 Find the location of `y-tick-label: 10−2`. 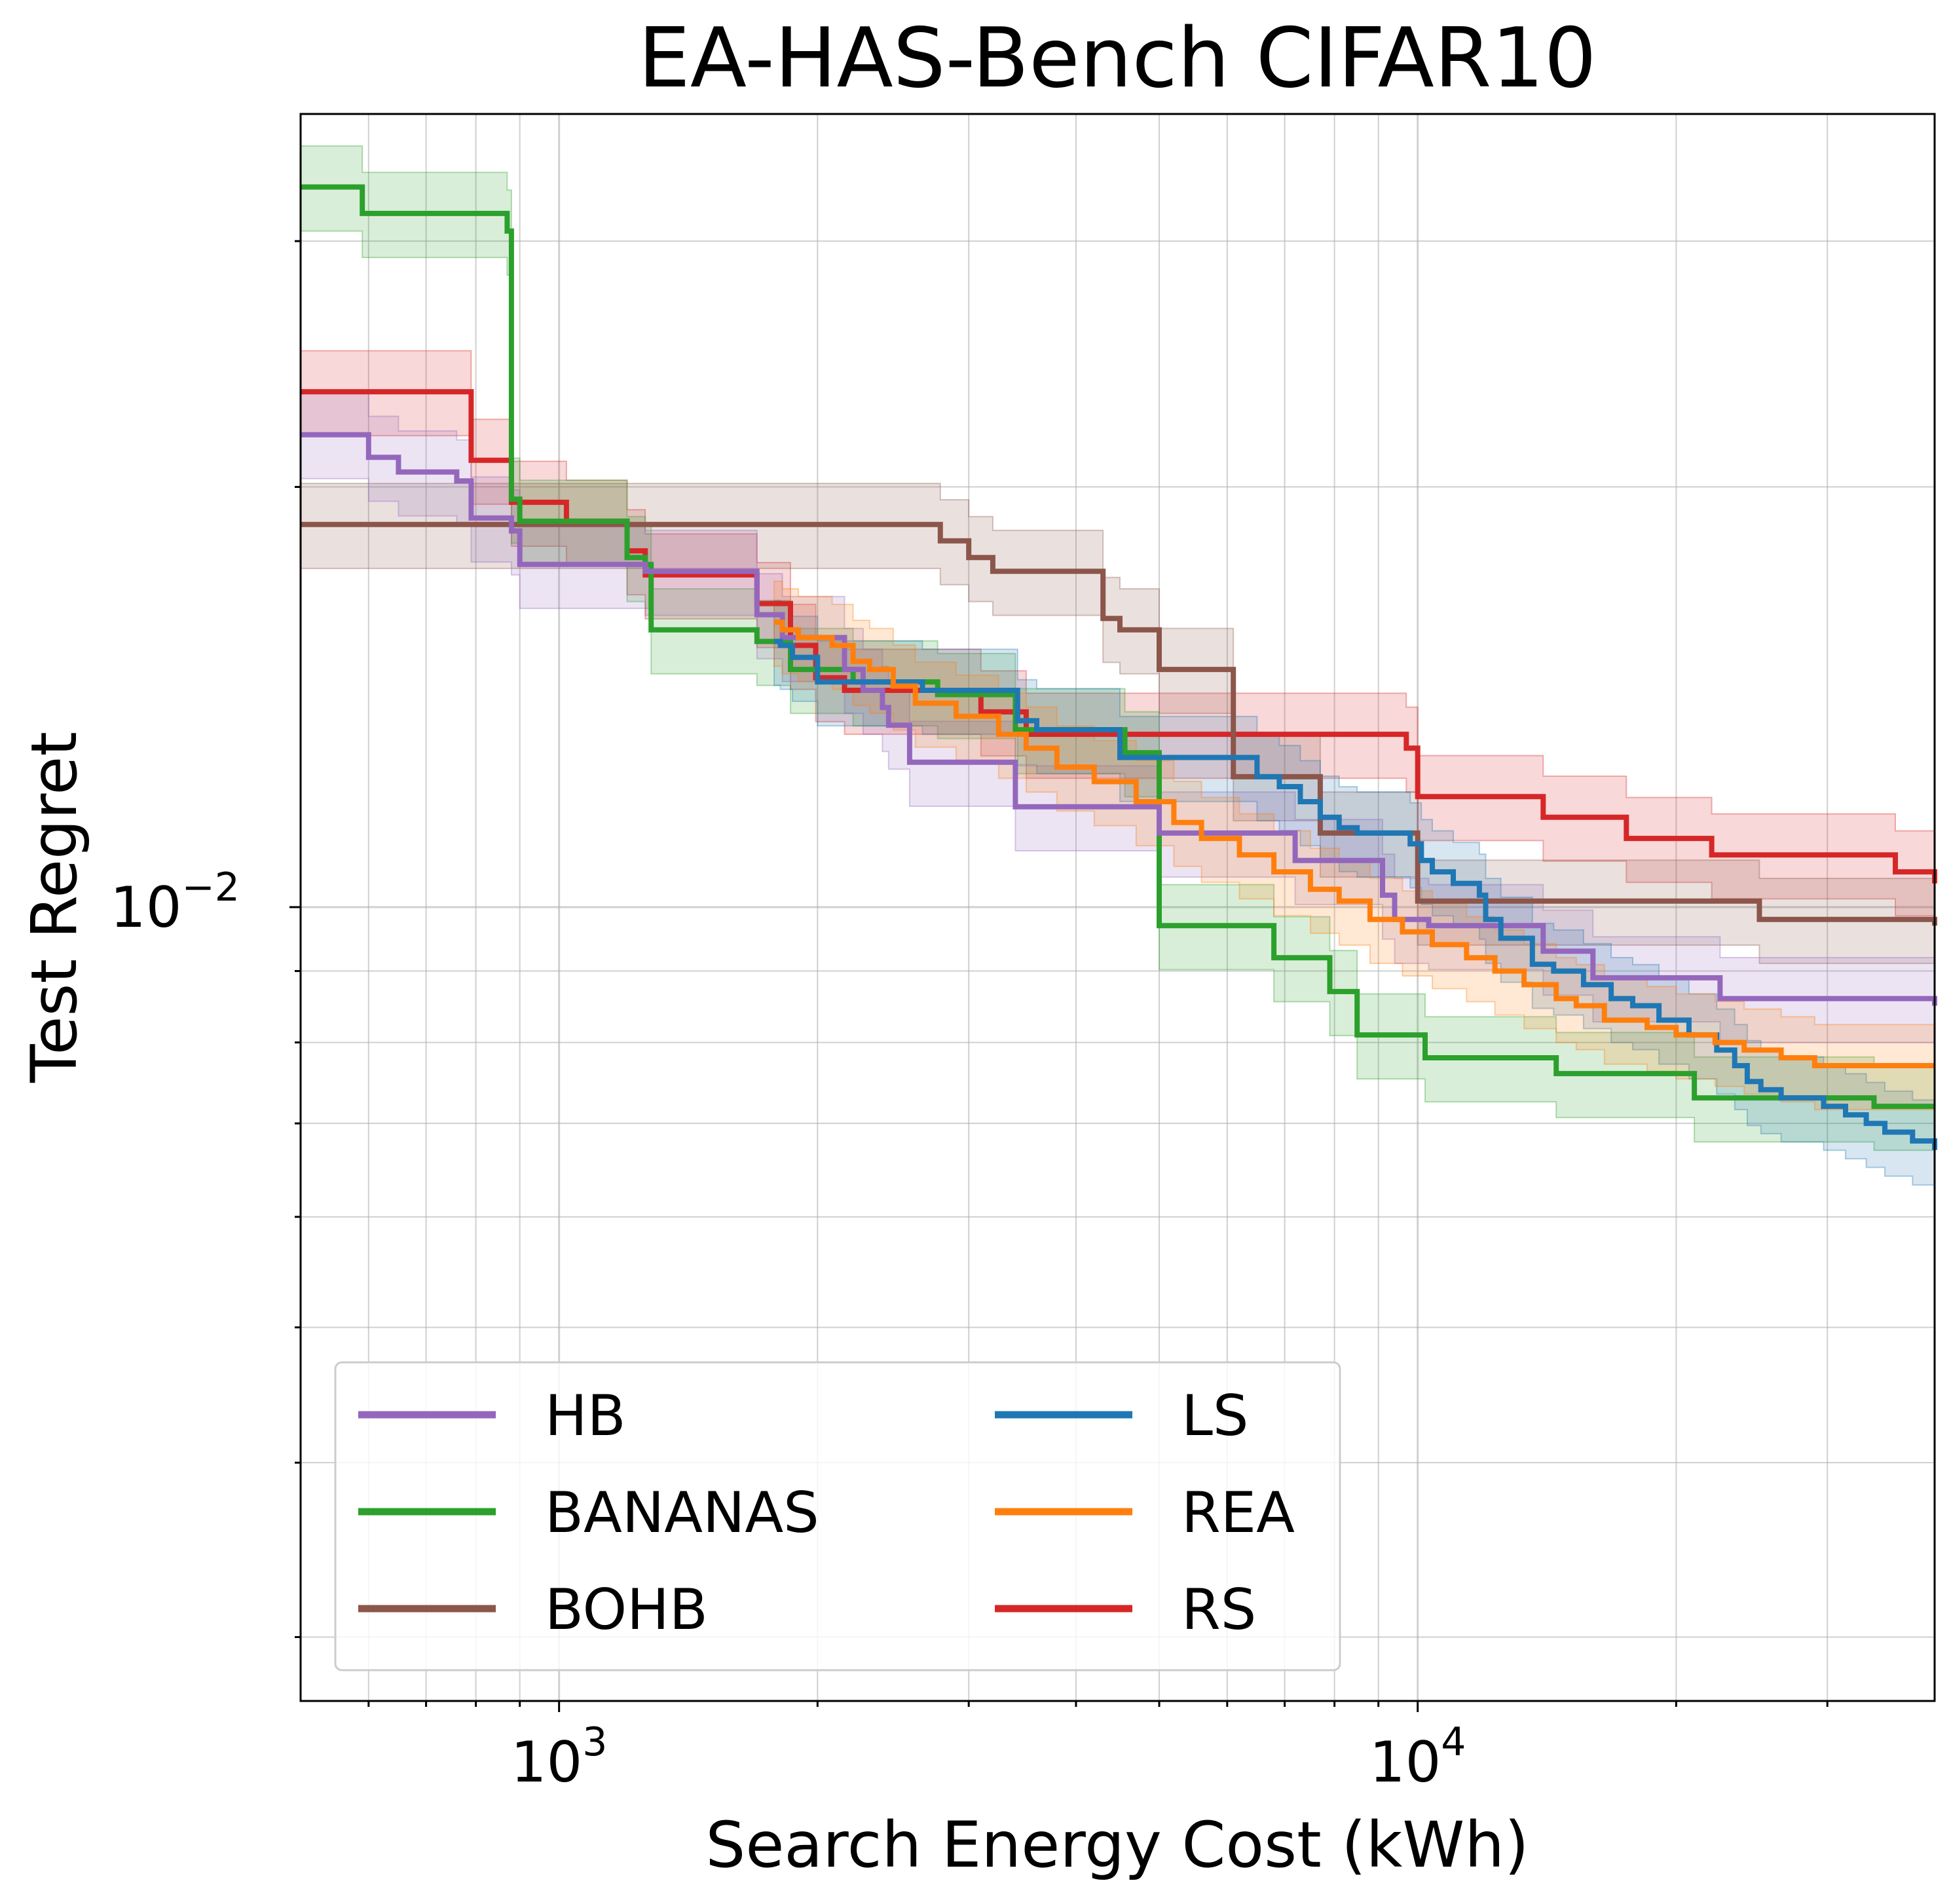

y-tick-label: 10−2 is located at coordinates (175, 903).